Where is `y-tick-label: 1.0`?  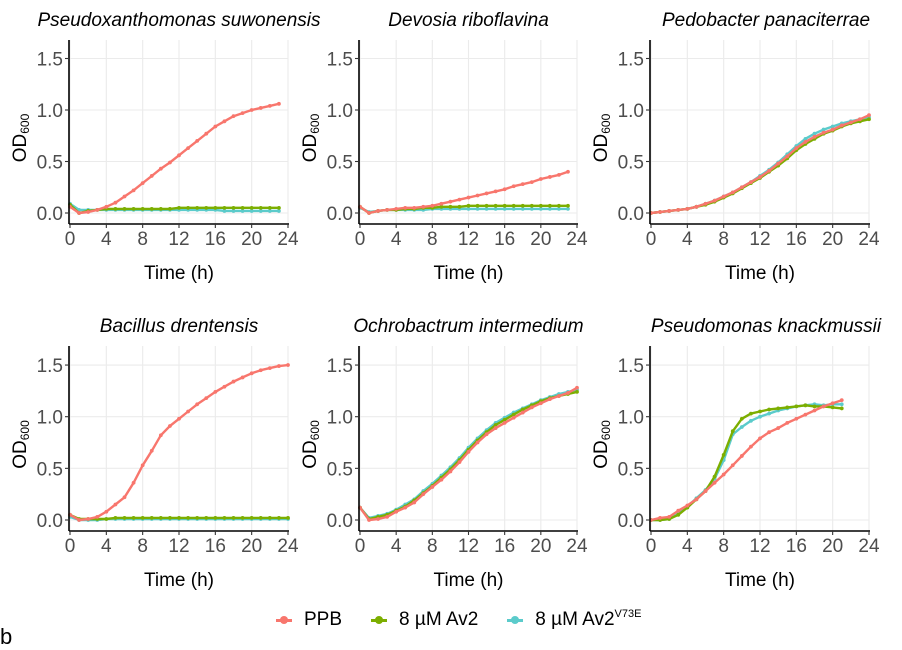 y-tick-label: 1.0 is located at coordinates (340, 418).